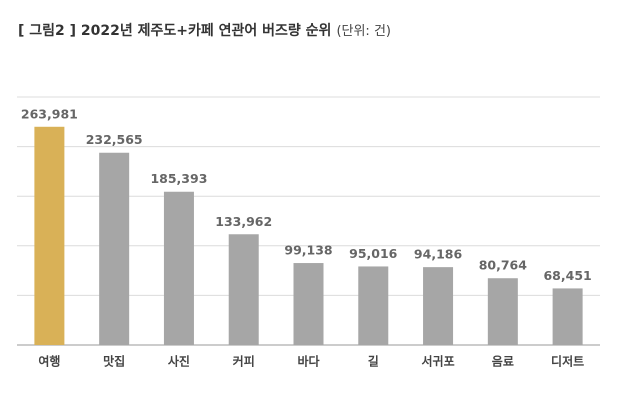  What do you see at coordinates (503, 361) in the screenshot?
I see `x-tick-label: 음료` at bounding box center [503, 361].